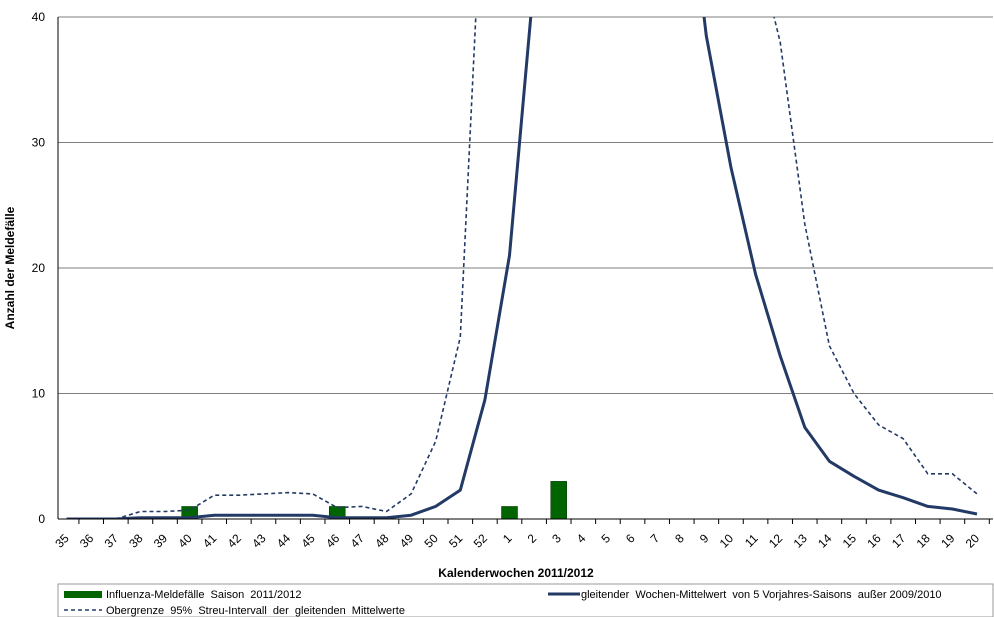 The height and width of the screenshot is (617, 994). Describe the element at coordinates (358, 541) in the screenshot. I see `x-tick-label-47: 47` at that location.